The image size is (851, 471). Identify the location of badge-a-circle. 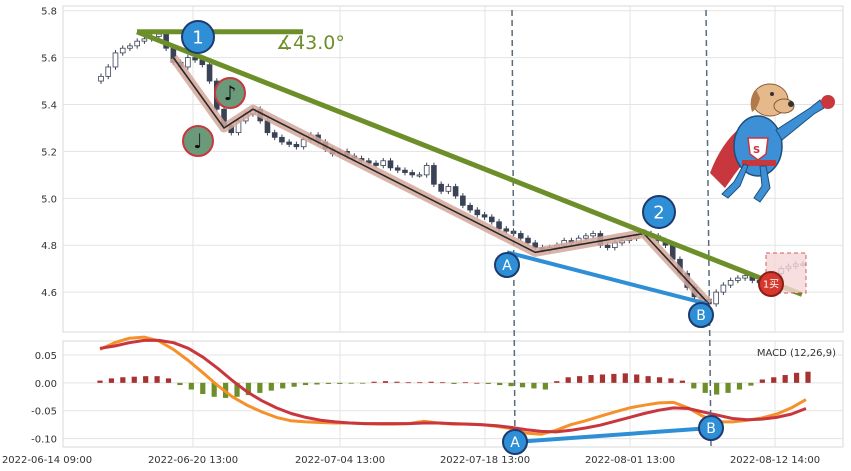
(507, 265).